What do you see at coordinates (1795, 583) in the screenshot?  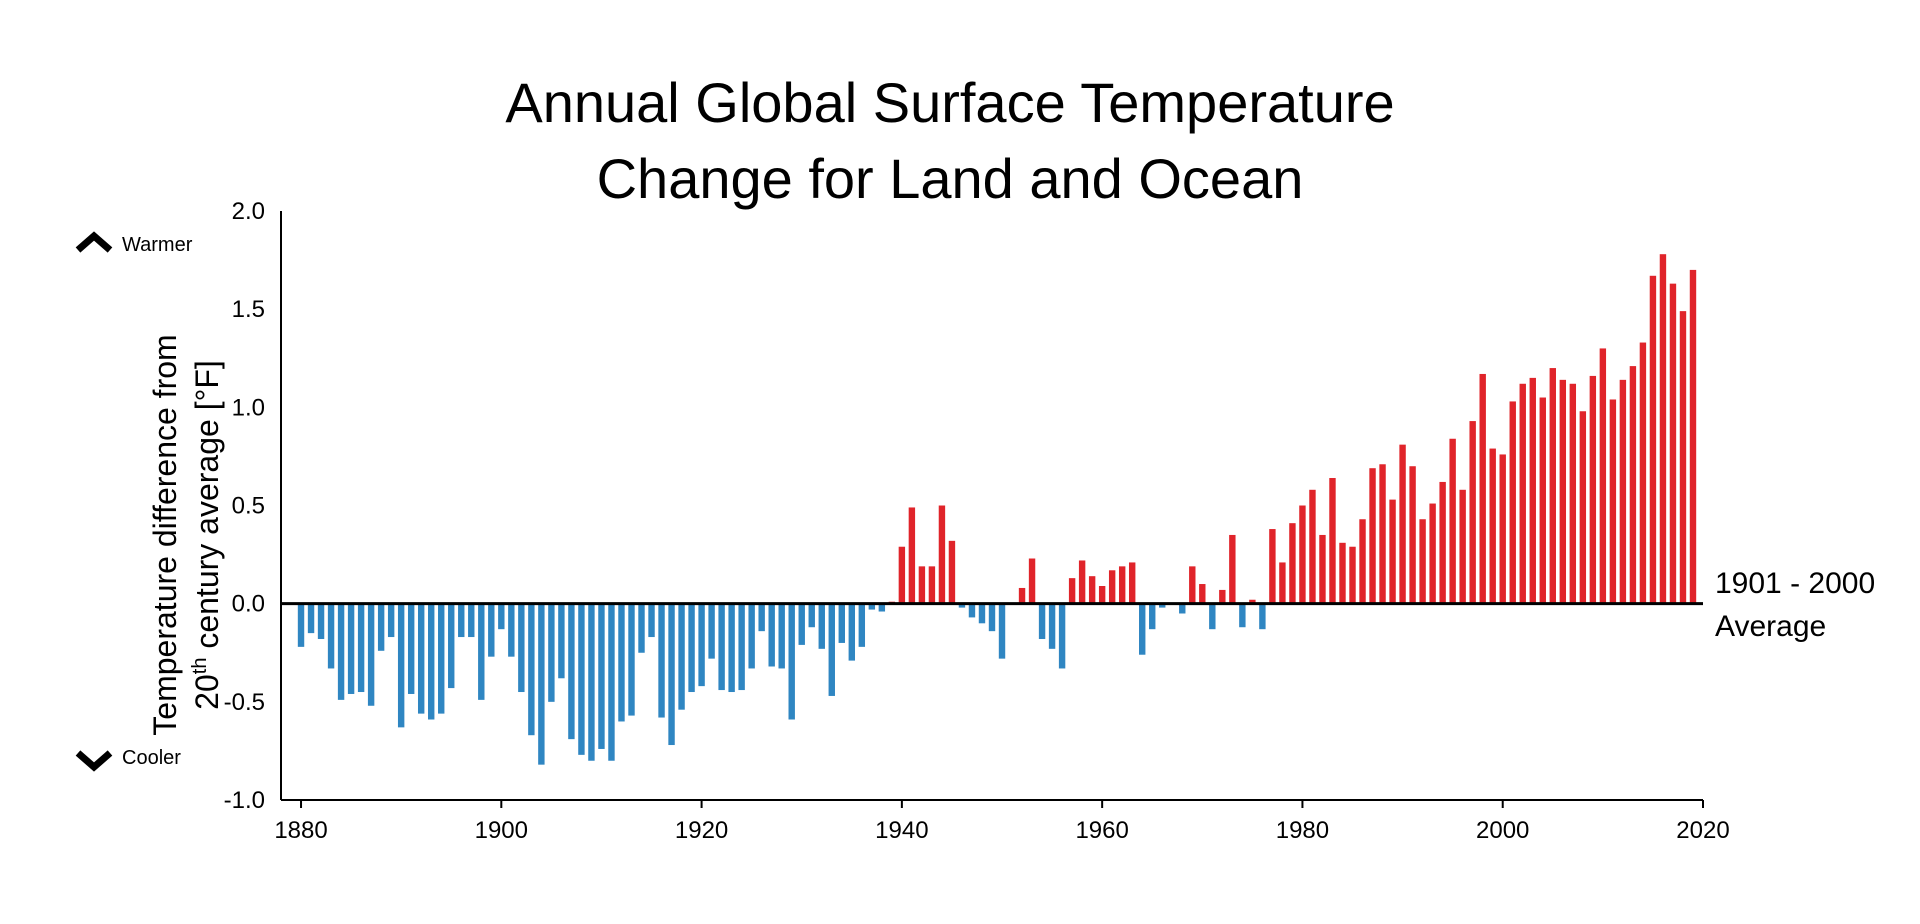 I see `baseline-label-line-1: 1901 - 2000` at bounding box center [1795, 583].